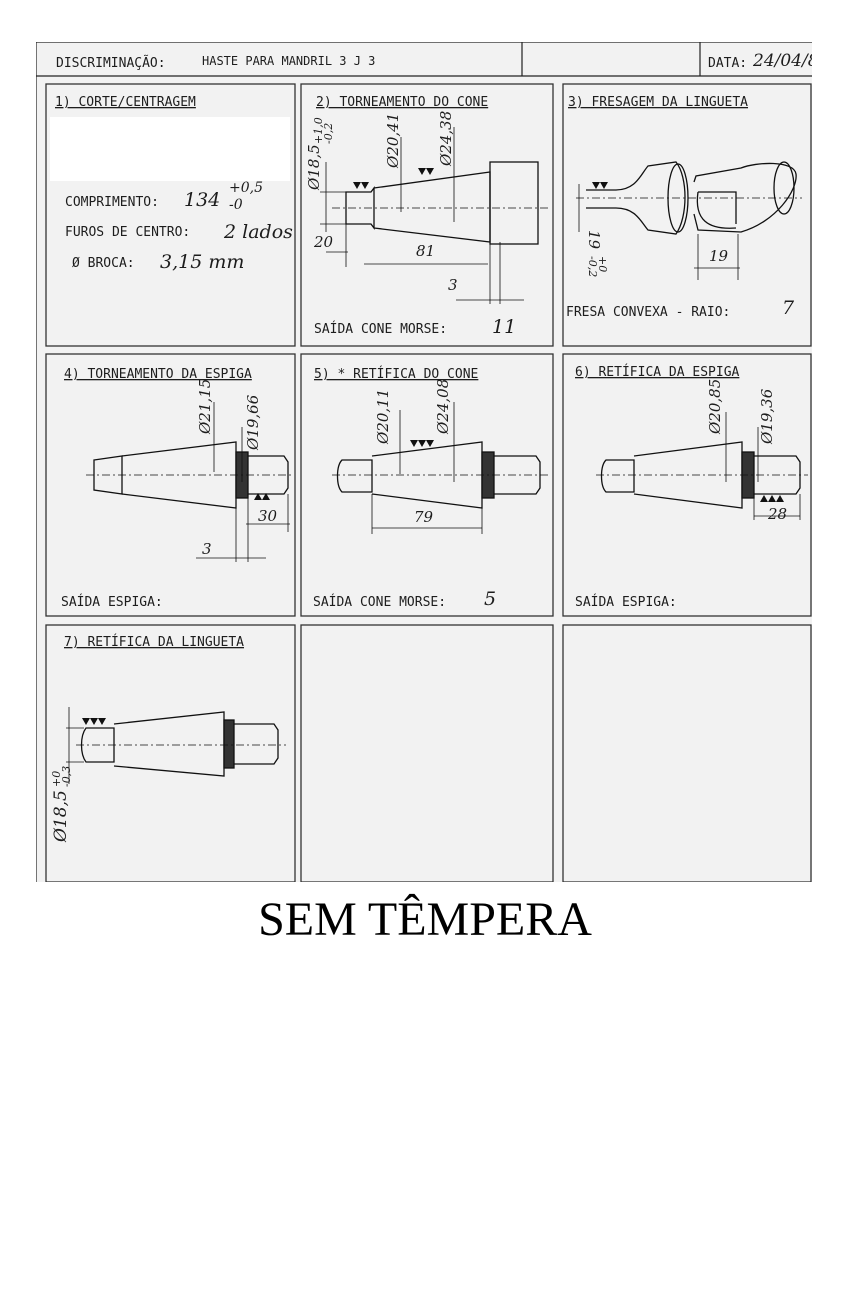  I want to click on broca-value: 3,15 mm, so click(202, 262).